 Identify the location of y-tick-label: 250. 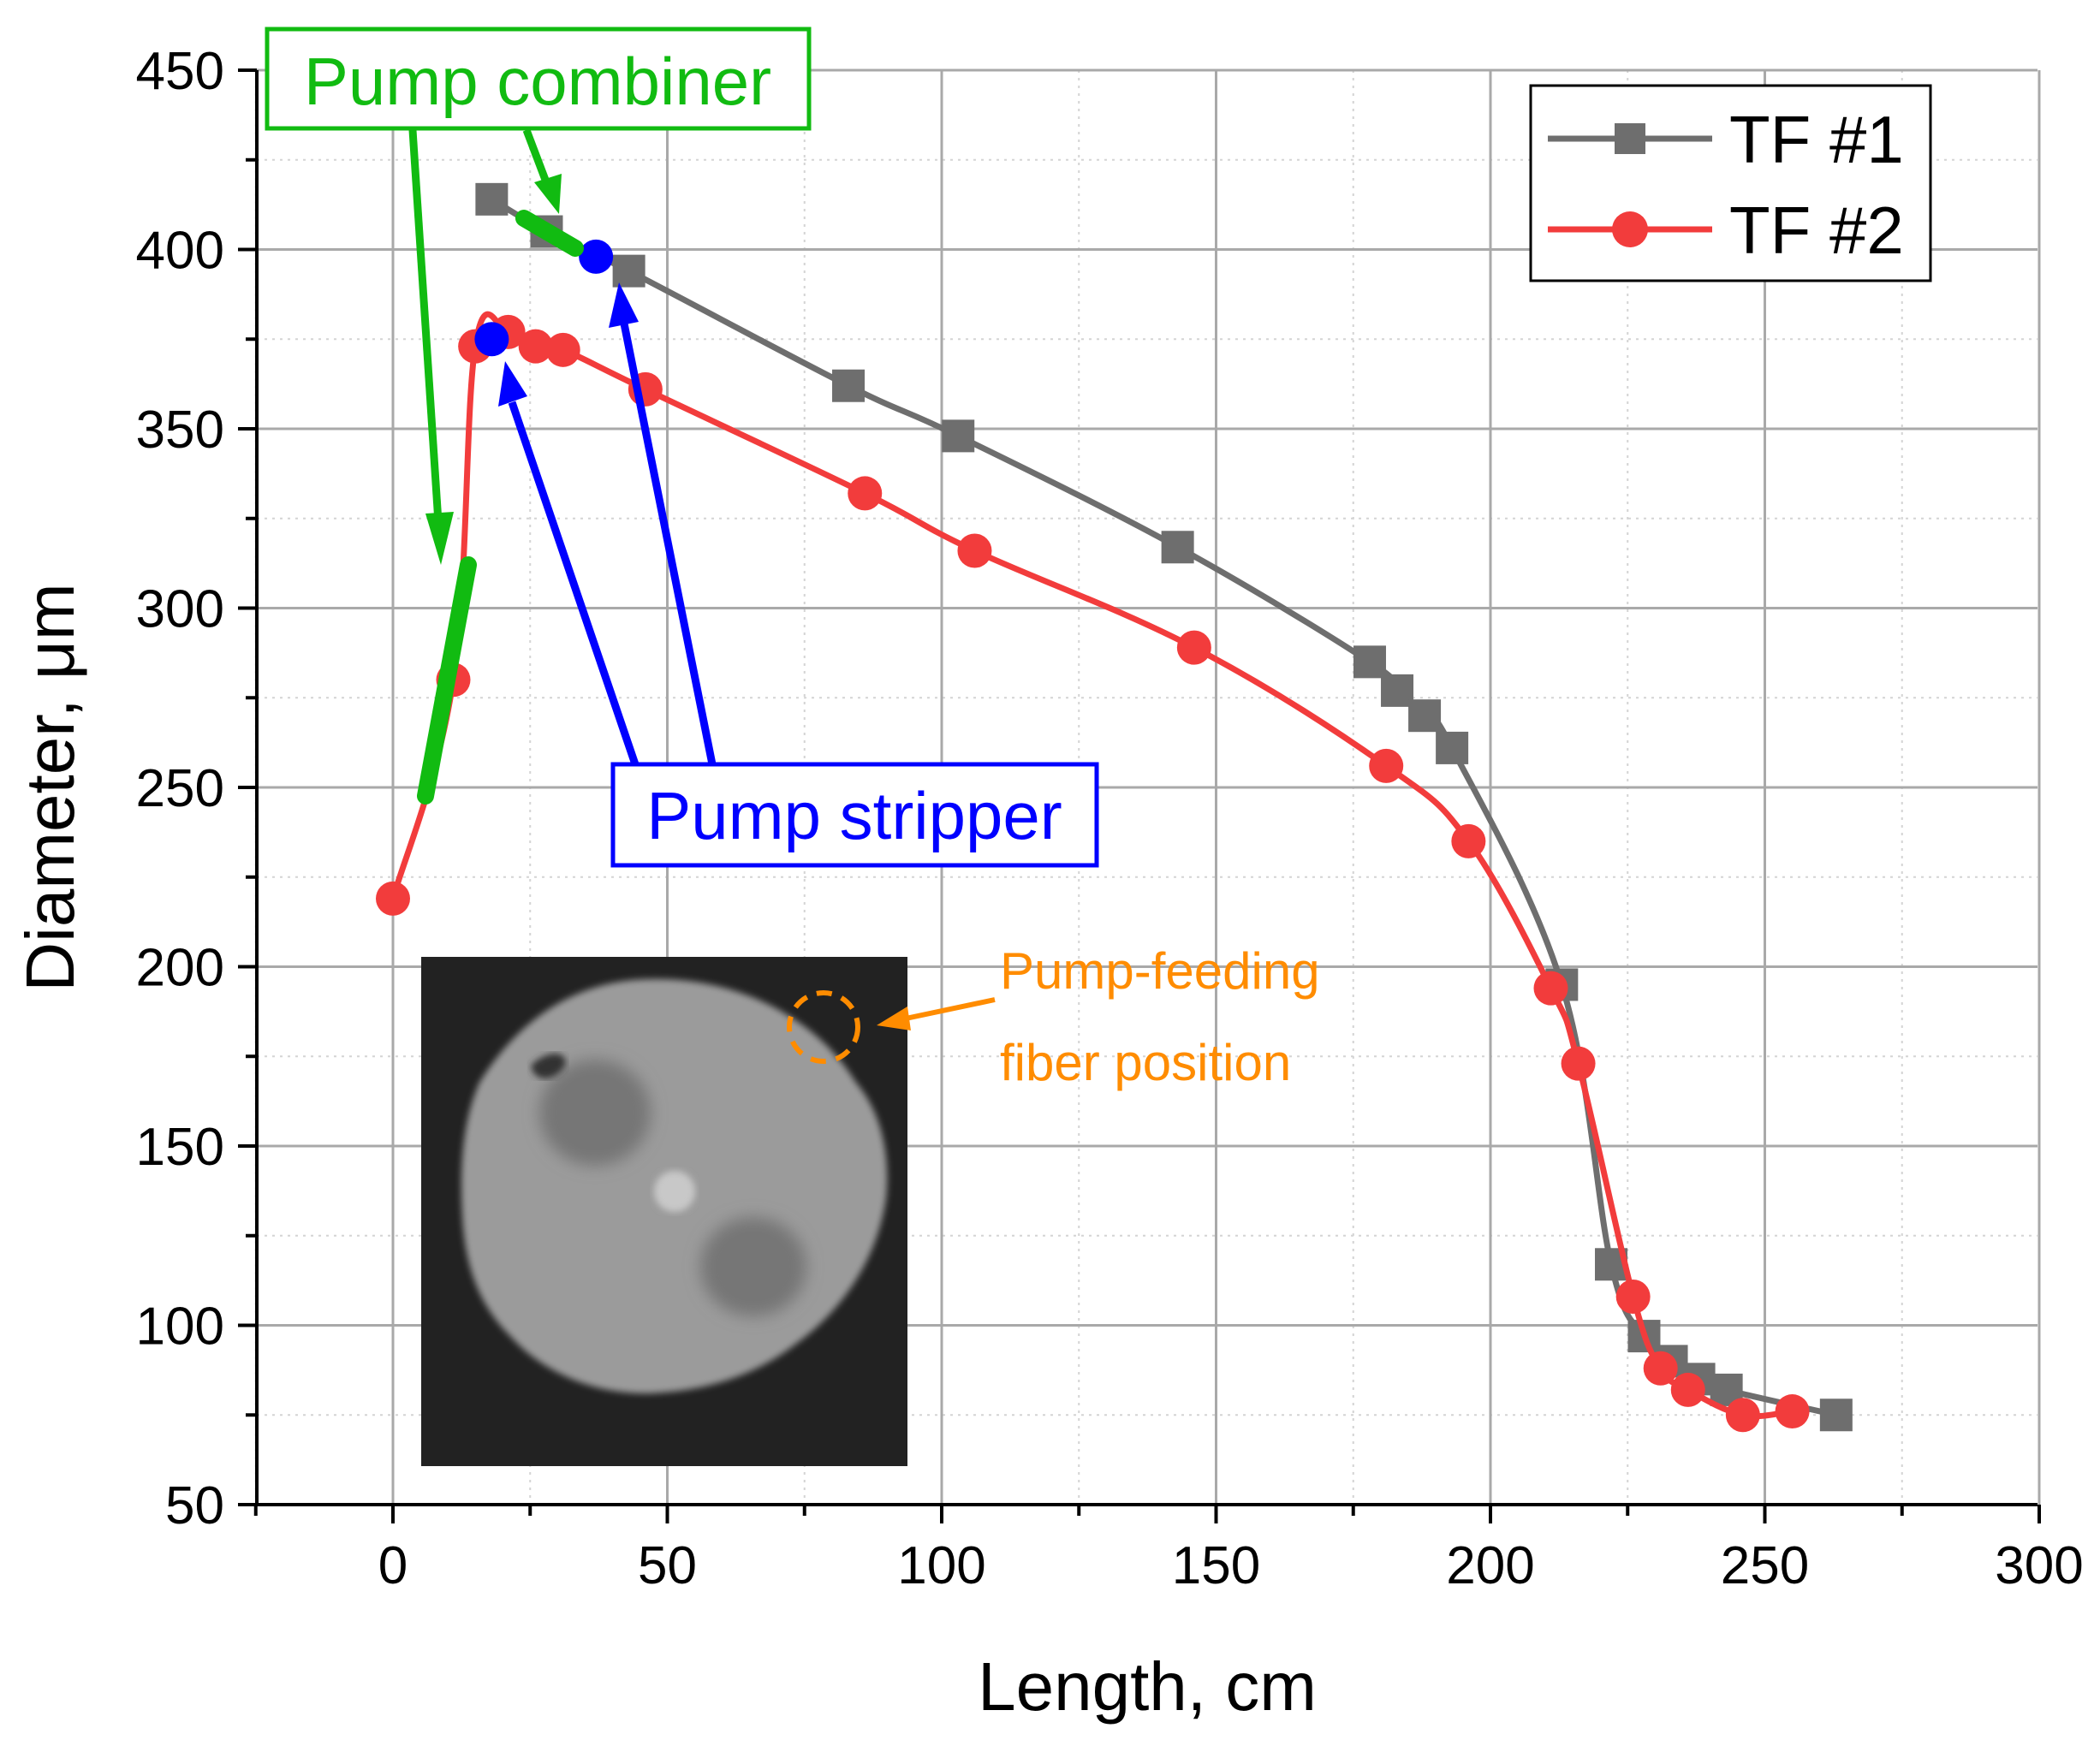
(180, 788).